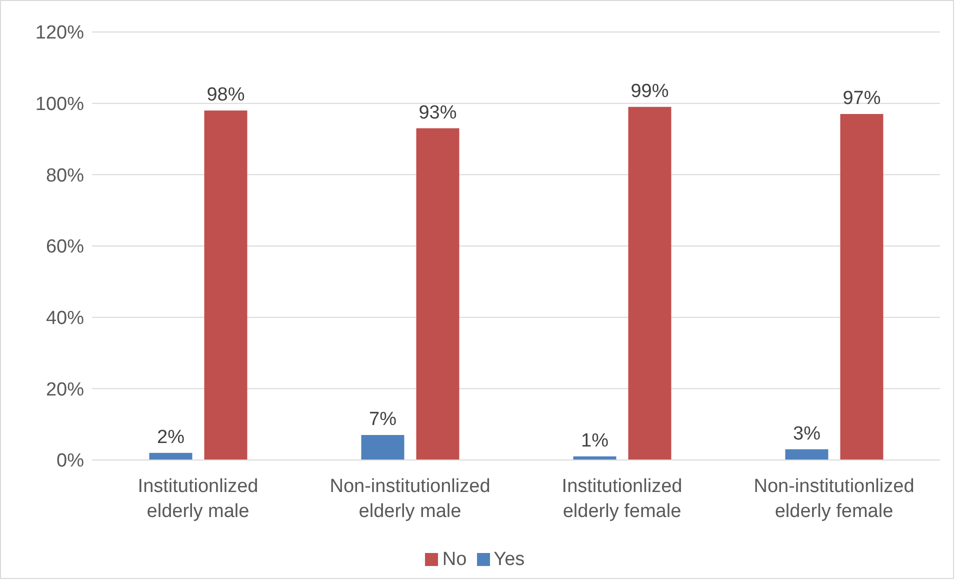  I want to click on y-tick-label: 60%, so click(65, 247).